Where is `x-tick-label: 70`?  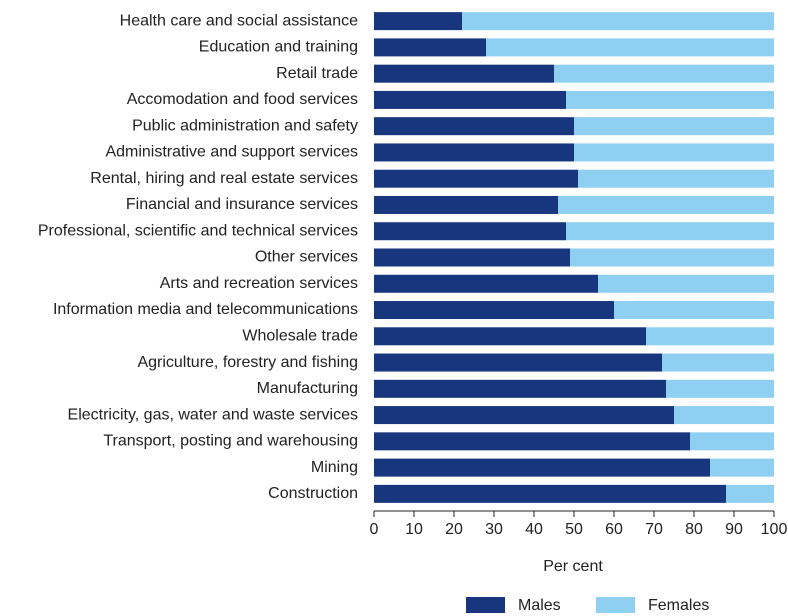 x-tick-label: 70 is located at coordinates (654, 529).